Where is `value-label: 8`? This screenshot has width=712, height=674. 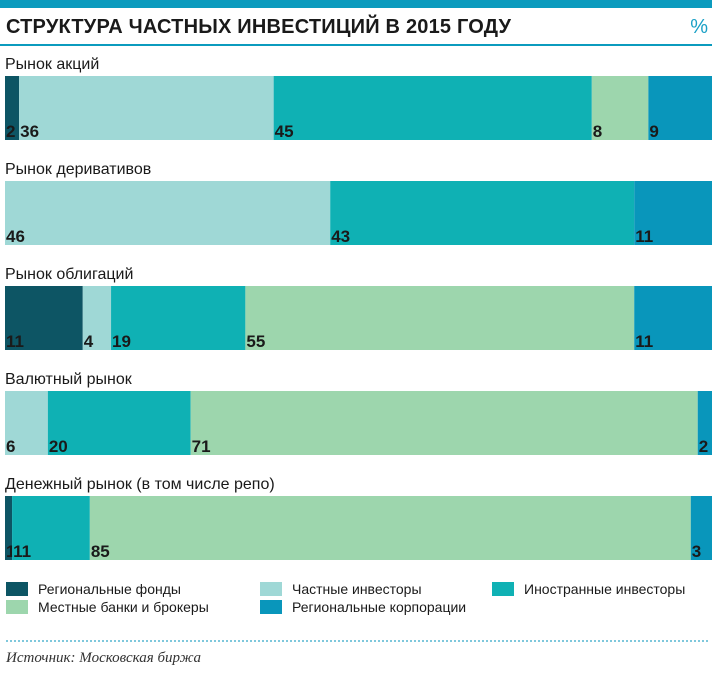
value-label: 8 is located at coordinates (597, 131).